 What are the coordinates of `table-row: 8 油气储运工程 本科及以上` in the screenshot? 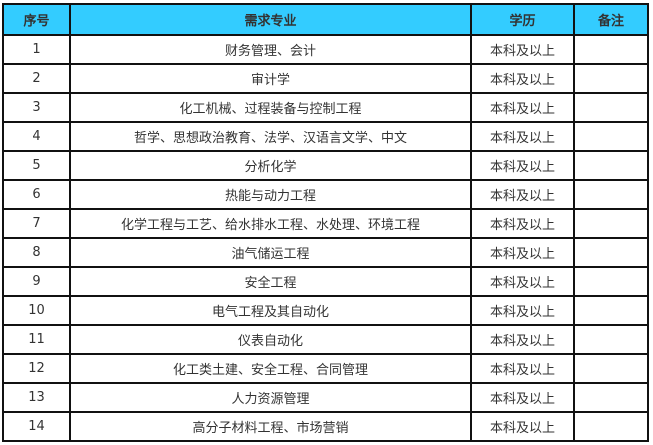 It's located at (325, 252).